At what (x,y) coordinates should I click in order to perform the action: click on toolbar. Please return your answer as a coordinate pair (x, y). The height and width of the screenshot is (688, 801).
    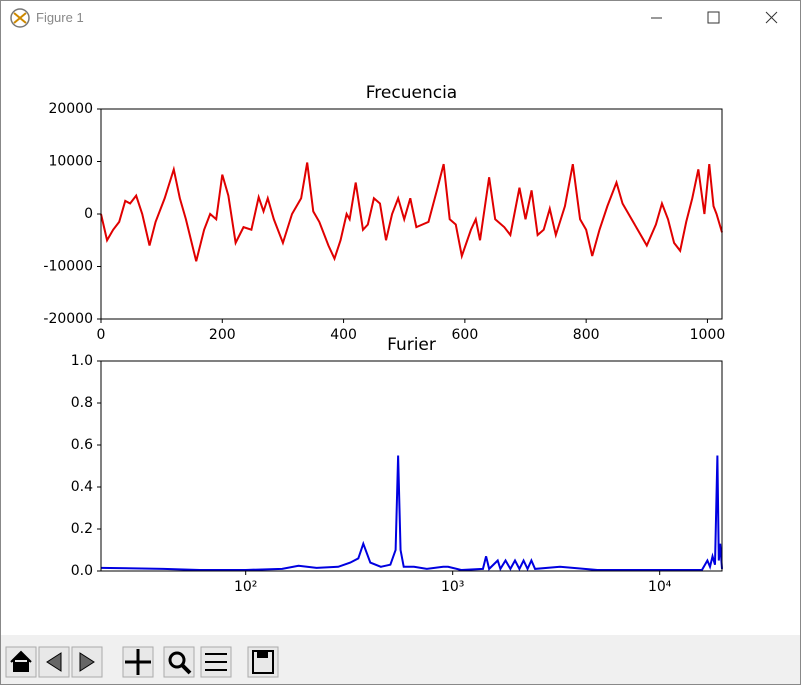
    Looking at the image, I should click on (400, 659).